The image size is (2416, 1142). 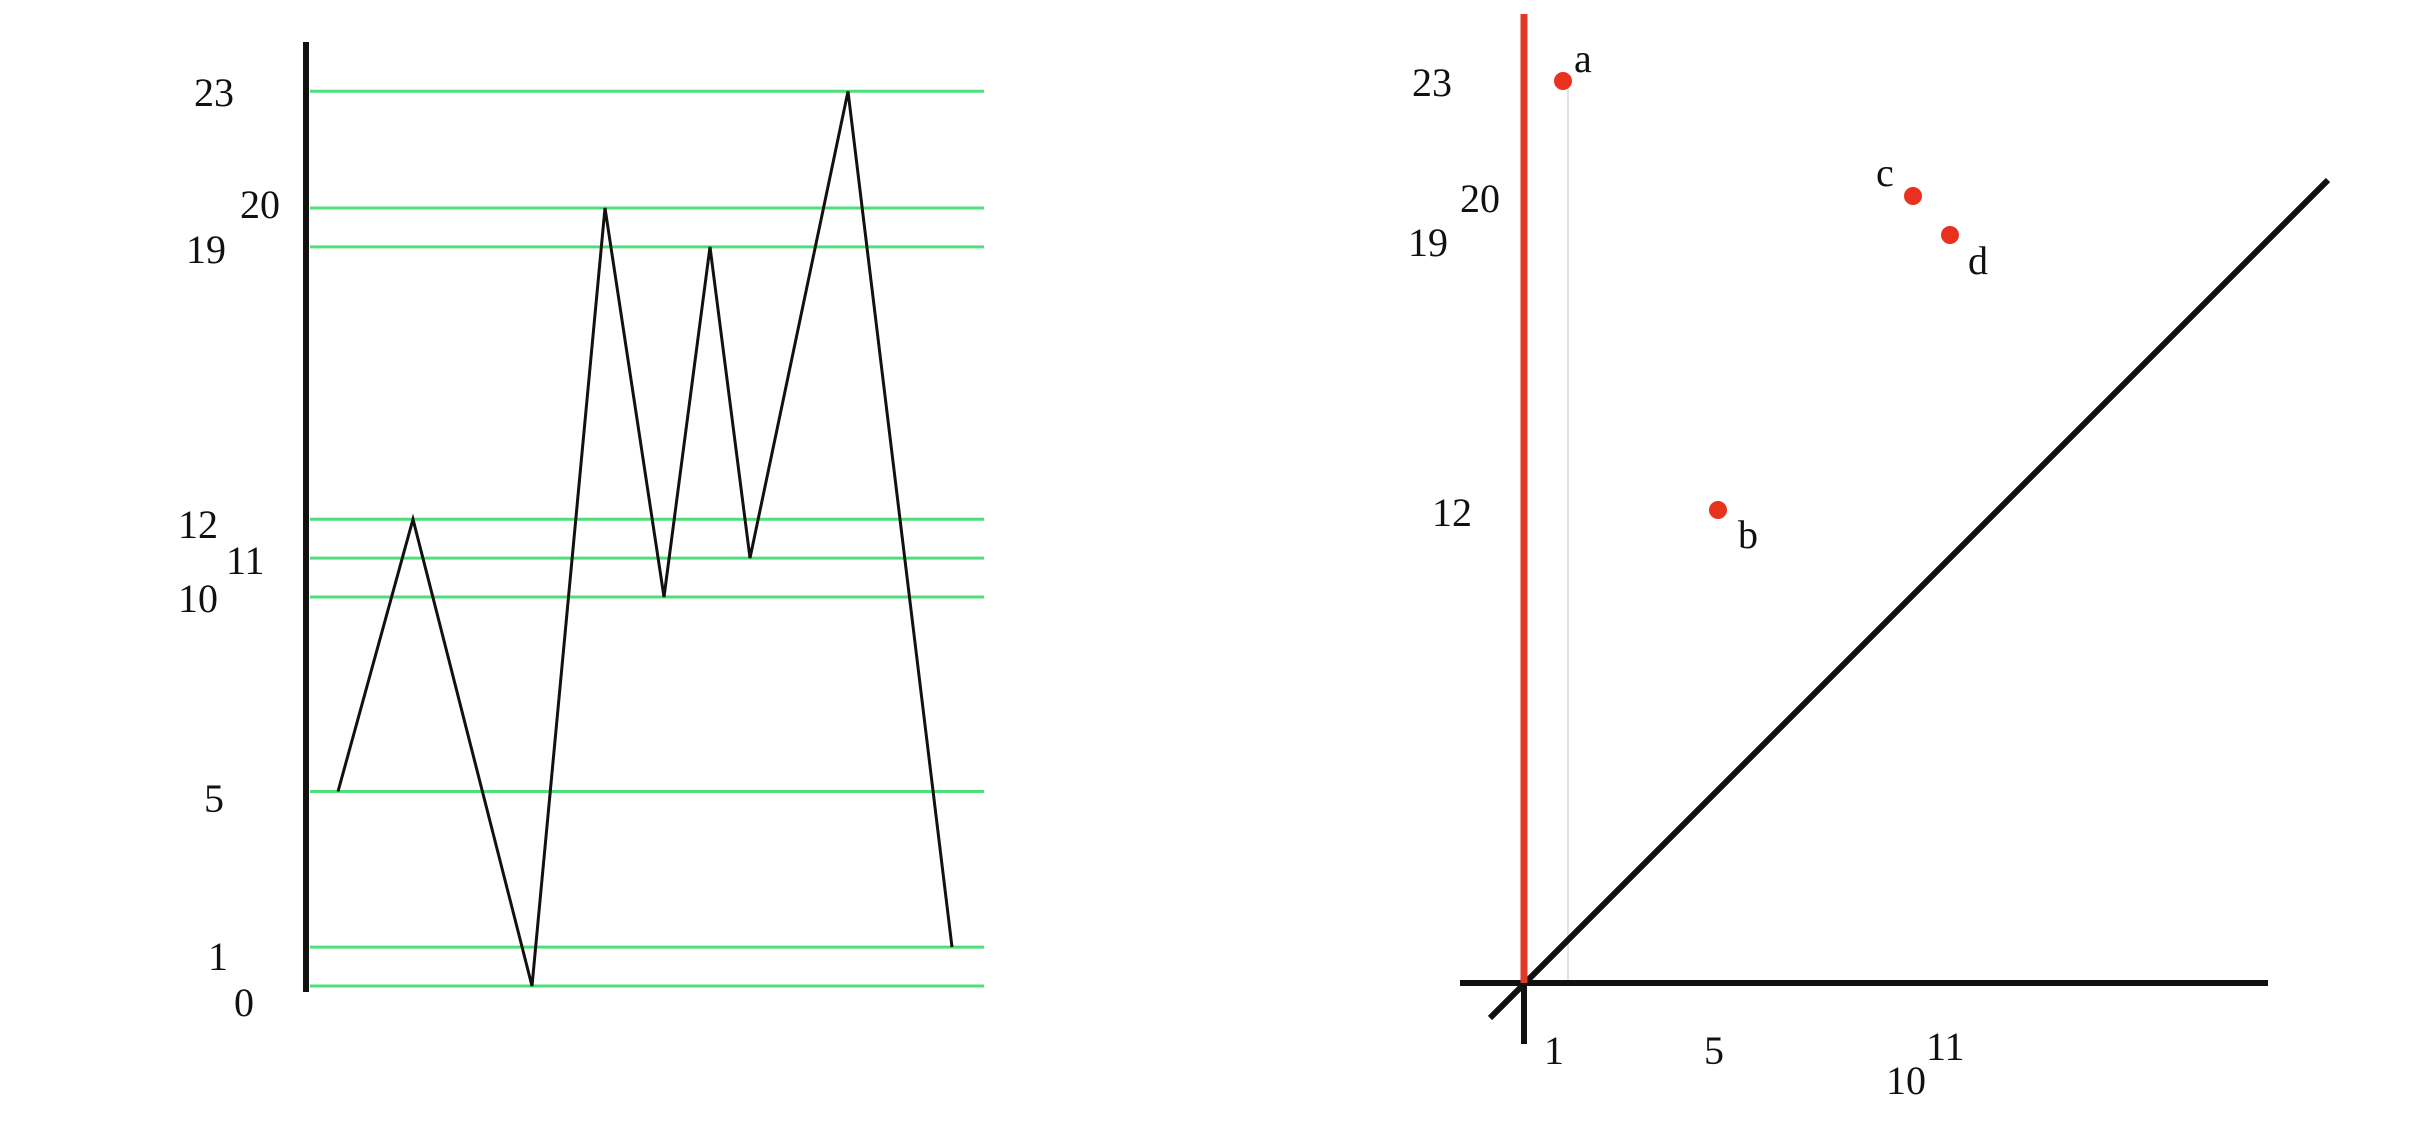 I want to click on point-label-c: c, so click(x=1885, y=172).